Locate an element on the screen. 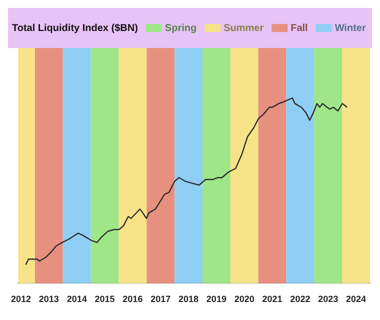 Image resolution: width=380 pixels, height=320 pixels. x-tick-label: 2023 is located at coordinates (328, 299).